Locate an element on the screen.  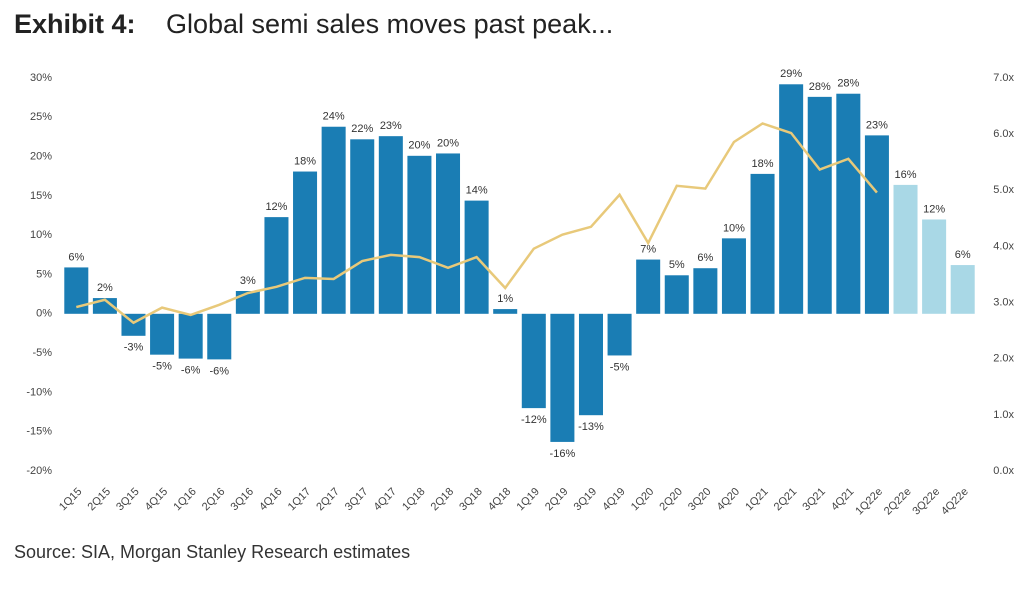
x-tick-label: 3Q17 is located at coordinates (357, 500).